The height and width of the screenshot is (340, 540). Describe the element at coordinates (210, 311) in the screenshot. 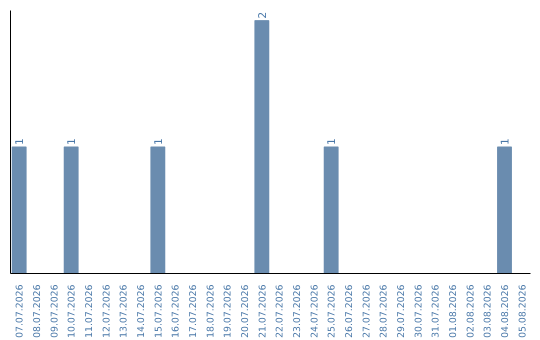

I see `x-tick-label: 18.07.2026` at that location.